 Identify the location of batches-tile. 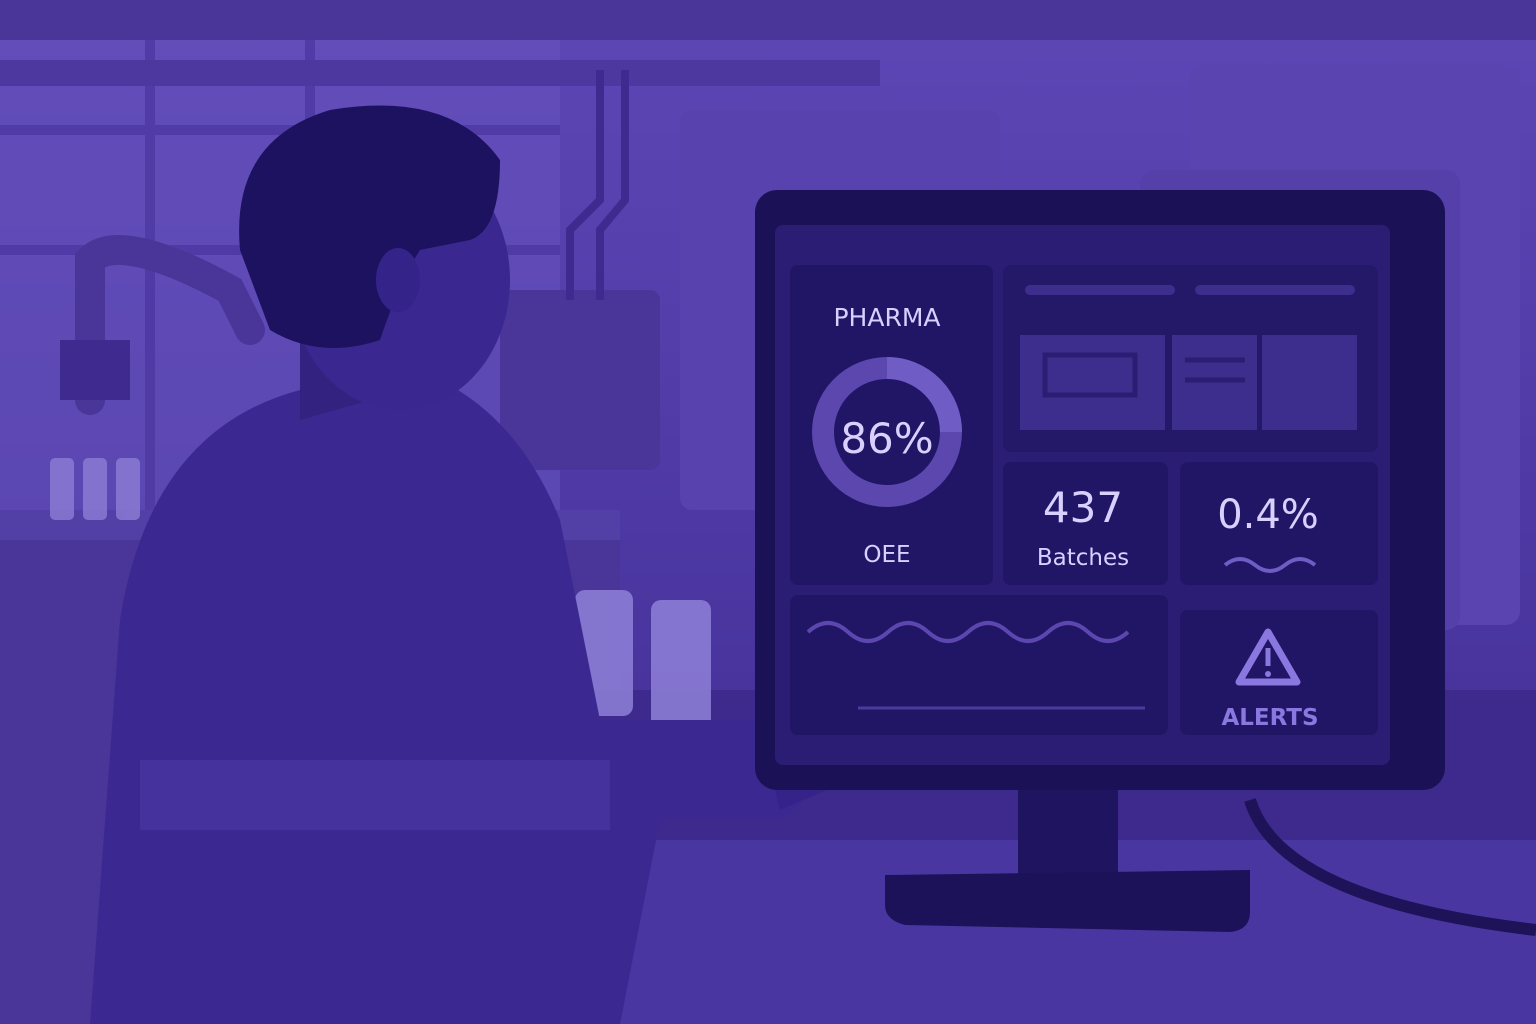
(1085, 523).